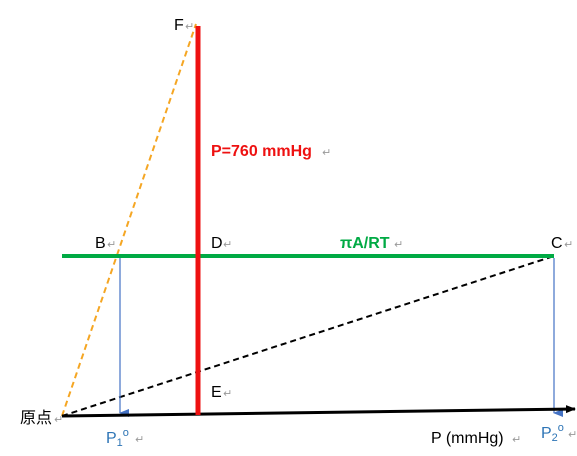  I want to click on svg-text: P2o, so click(552, 433).